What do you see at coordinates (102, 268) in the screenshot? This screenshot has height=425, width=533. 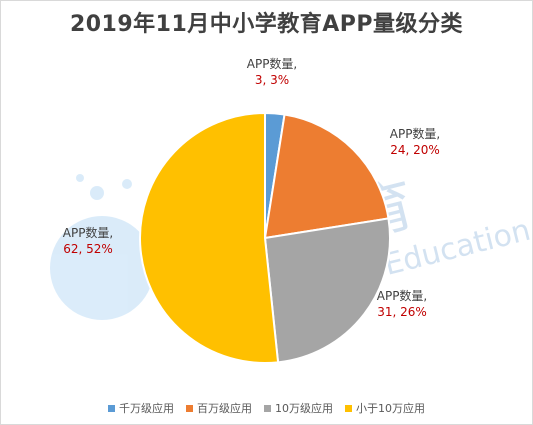 I see `watermark-whale-icon` at bounding box center [102, 268].